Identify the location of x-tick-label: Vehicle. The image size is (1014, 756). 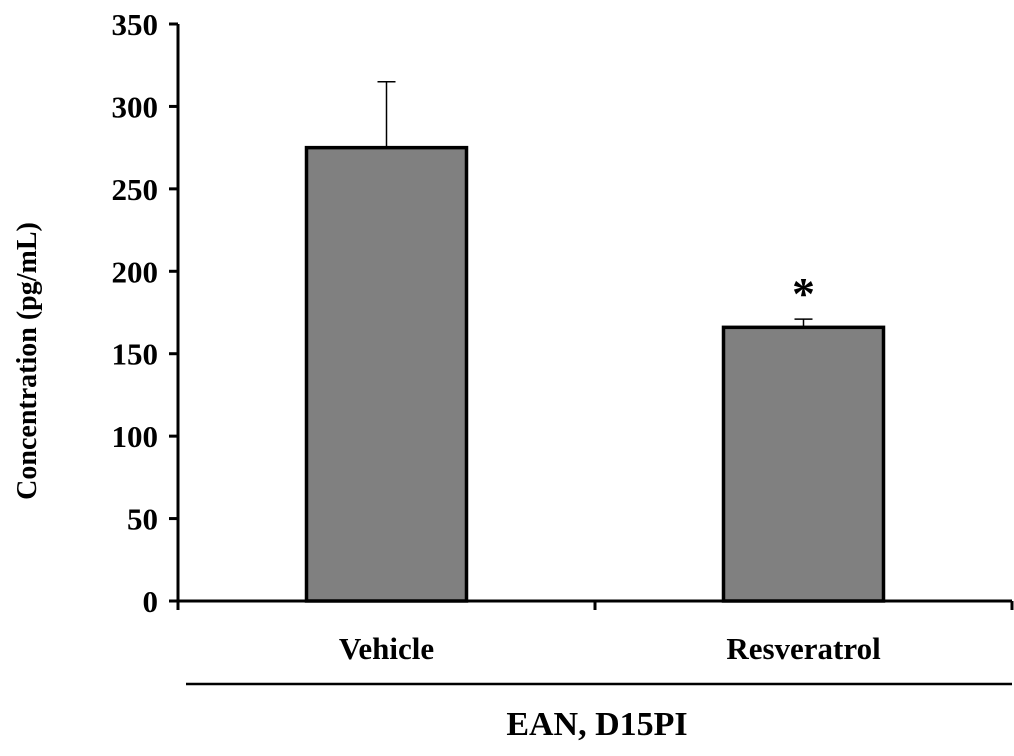
(386, 648).